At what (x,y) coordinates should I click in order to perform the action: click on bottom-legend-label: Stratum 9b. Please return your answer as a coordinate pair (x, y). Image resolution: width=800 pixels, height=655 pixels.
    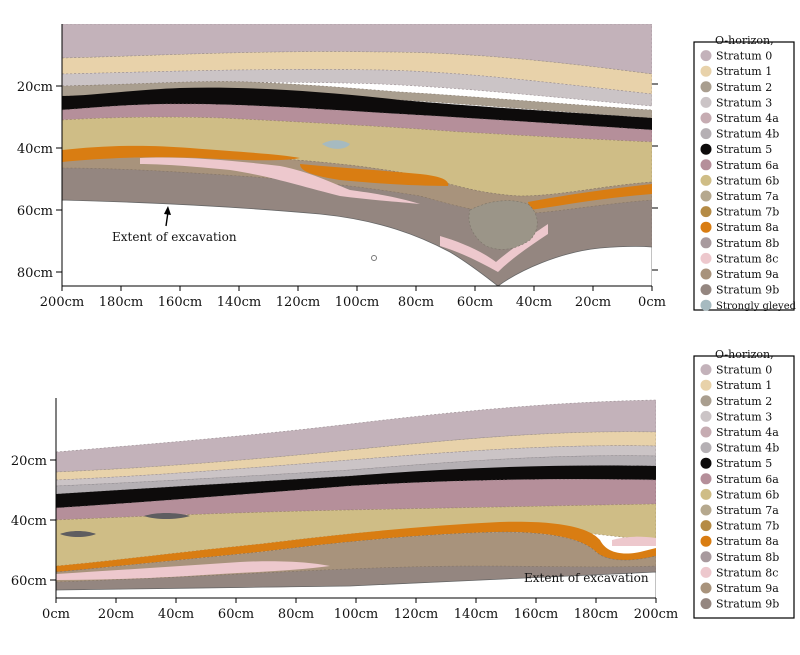
    Looking at the image, I should click on (747, 604).